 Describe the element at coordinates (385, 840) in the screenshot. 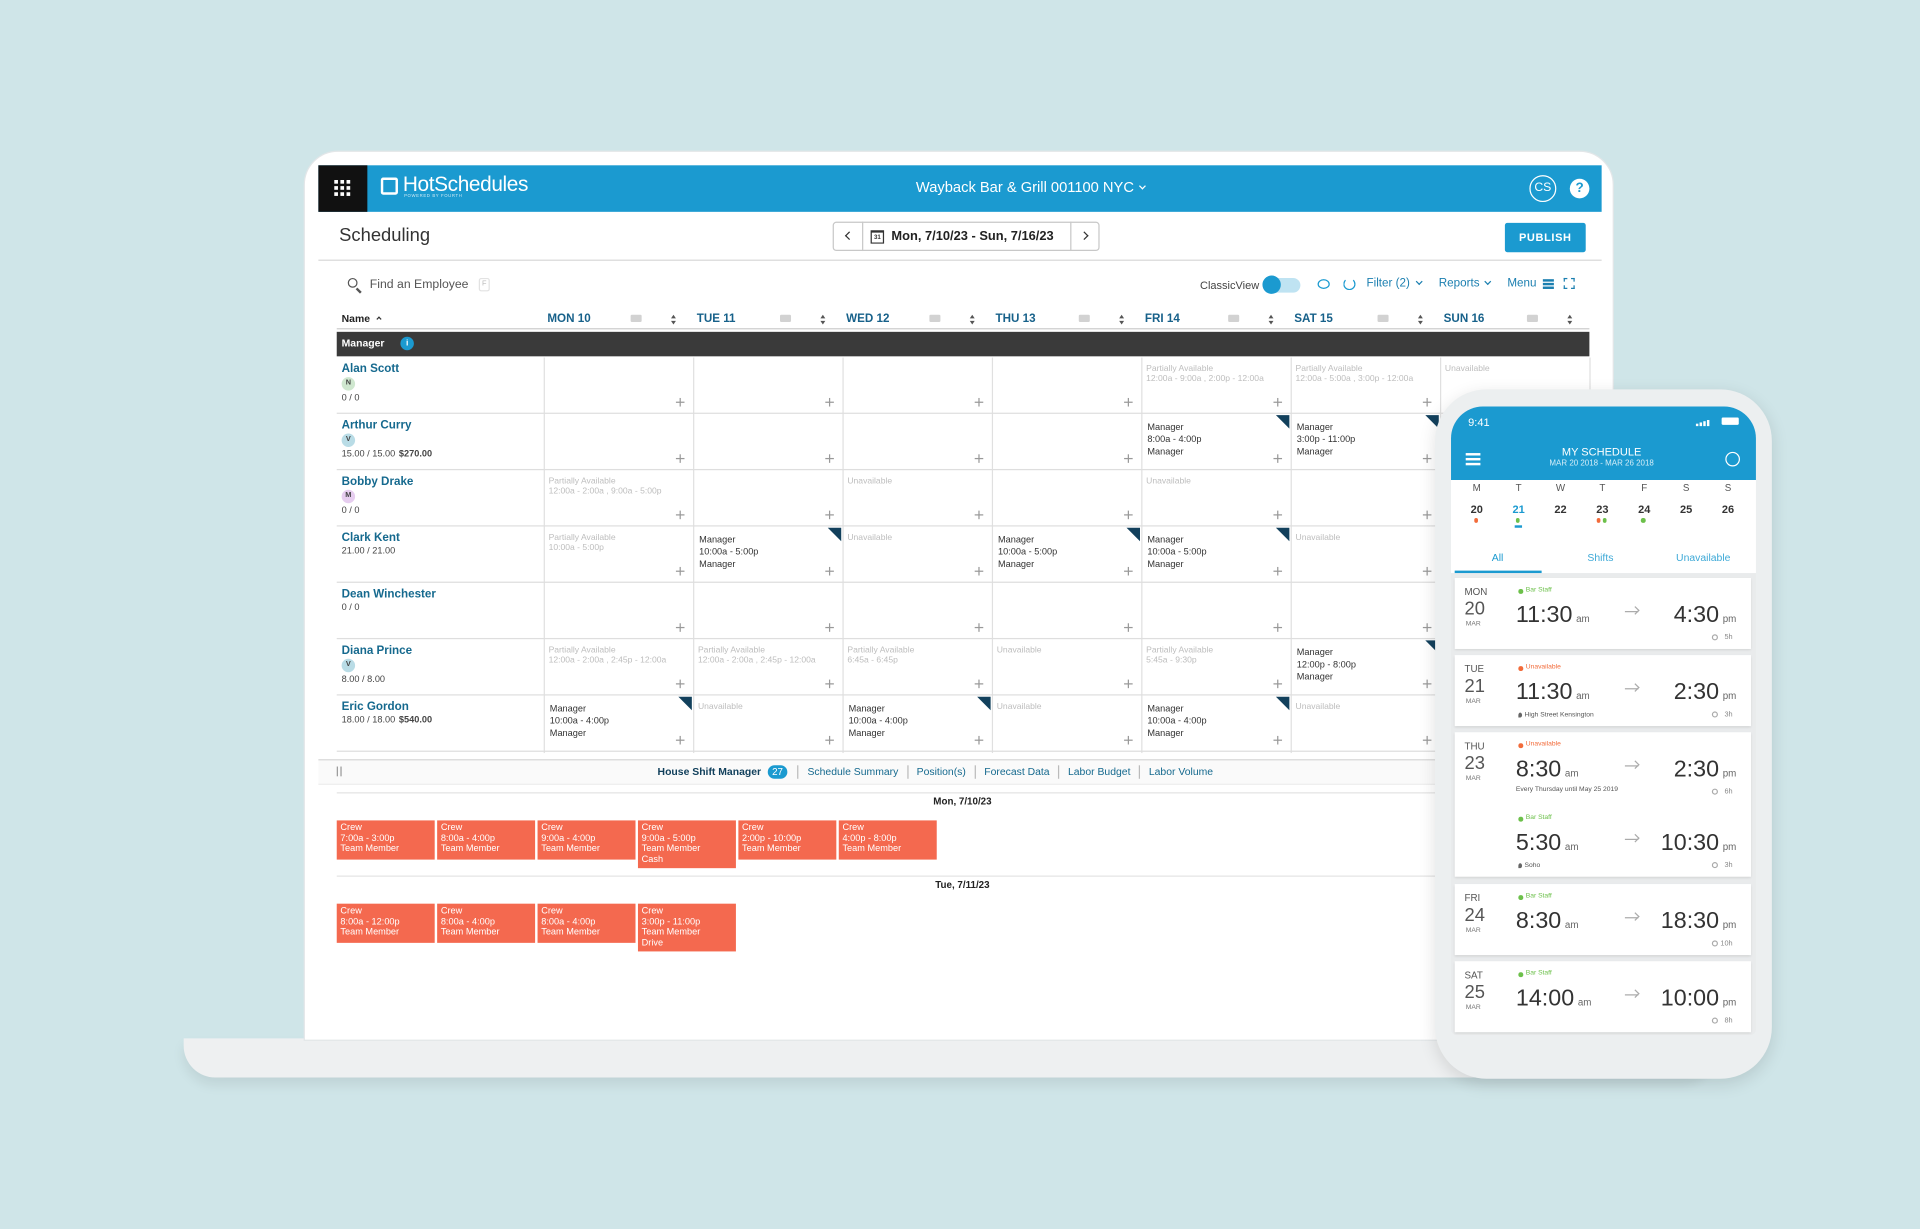

I see `house-shift: Crew 7:00a - 3:00p Team Member` at that location.